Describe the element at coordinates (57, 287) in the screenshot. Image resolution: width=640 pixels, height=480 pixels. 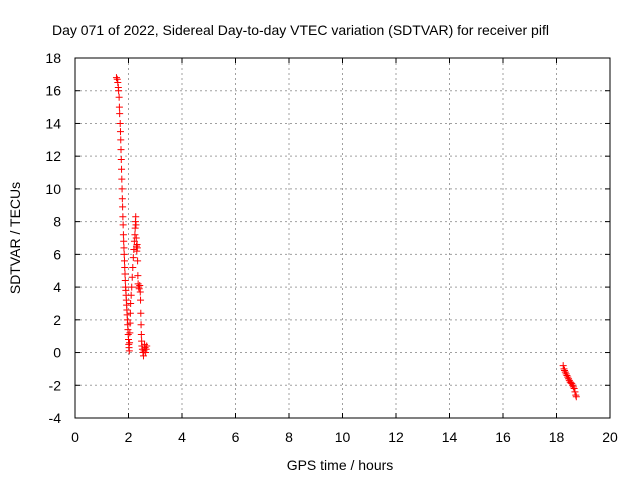
I see `y-tick-label: 4` at that location.